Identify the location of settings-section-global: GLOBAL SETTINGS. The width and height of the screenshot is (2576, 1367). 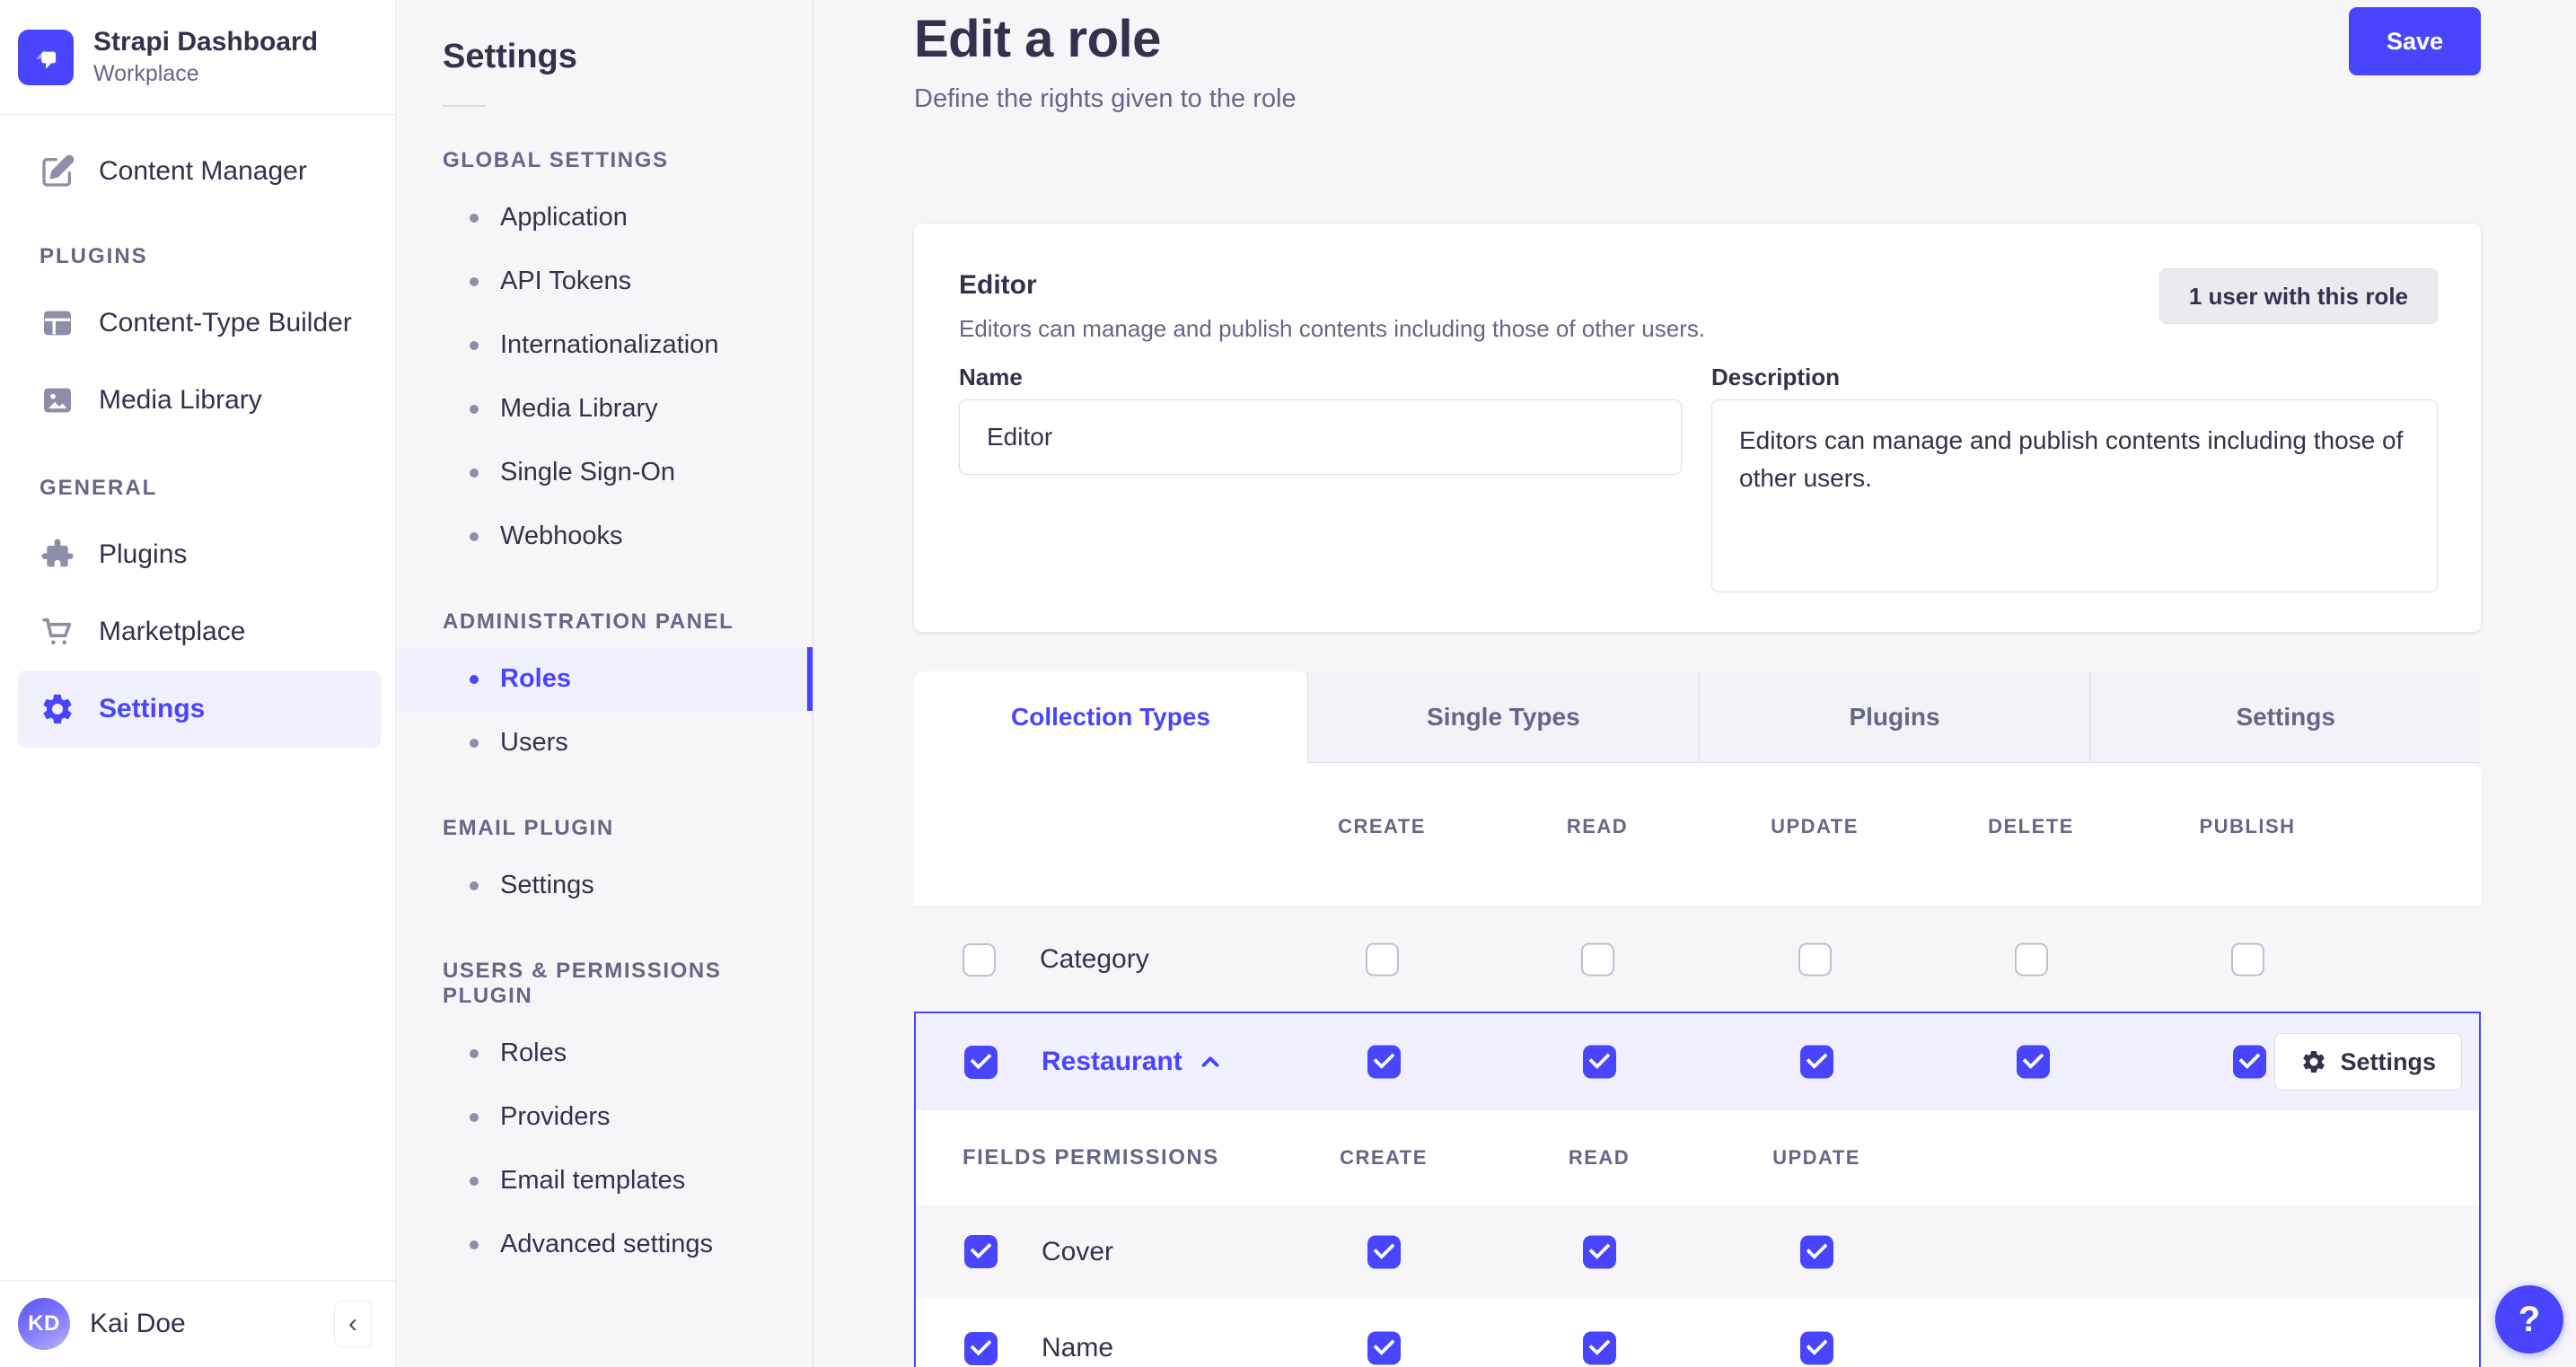
(556, 160).